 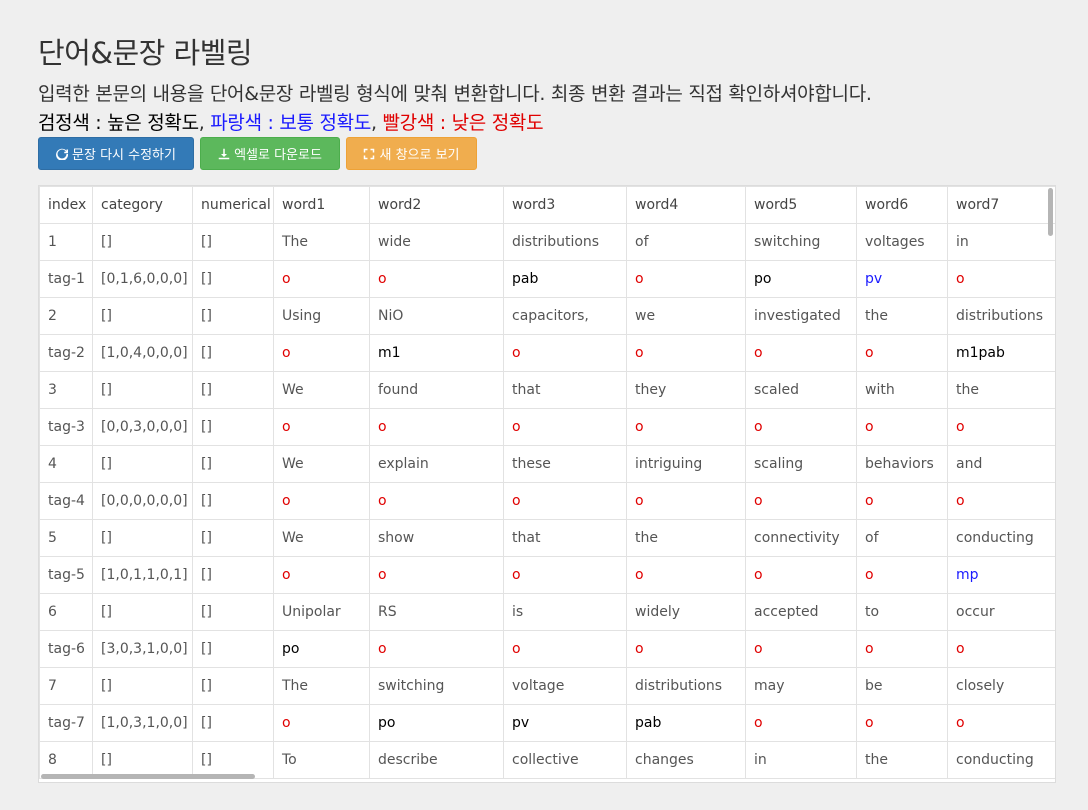 I want to click on table-cell-word4: they, so click(x=686, y=390).